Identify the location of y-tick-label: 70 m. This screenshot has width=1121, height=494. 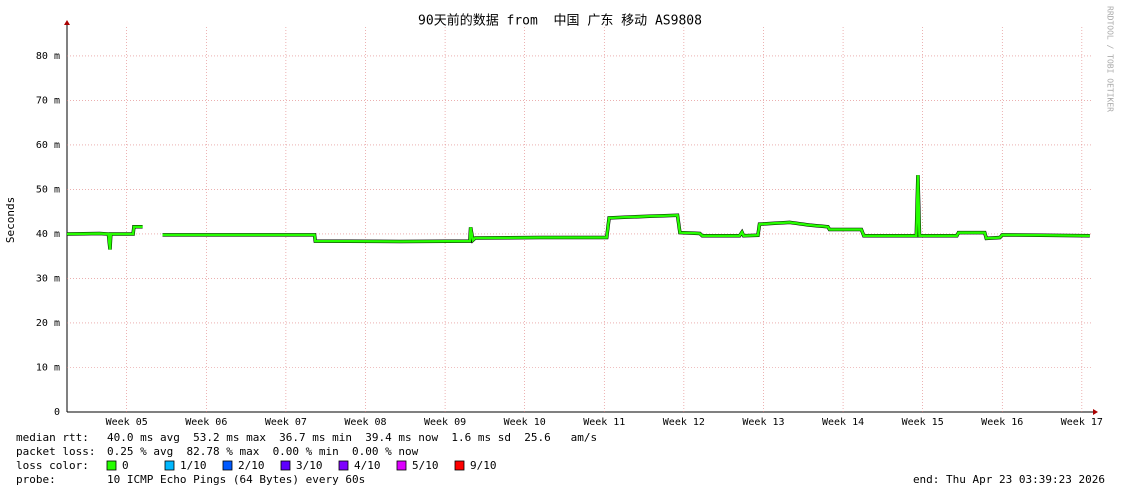
(48, 100).